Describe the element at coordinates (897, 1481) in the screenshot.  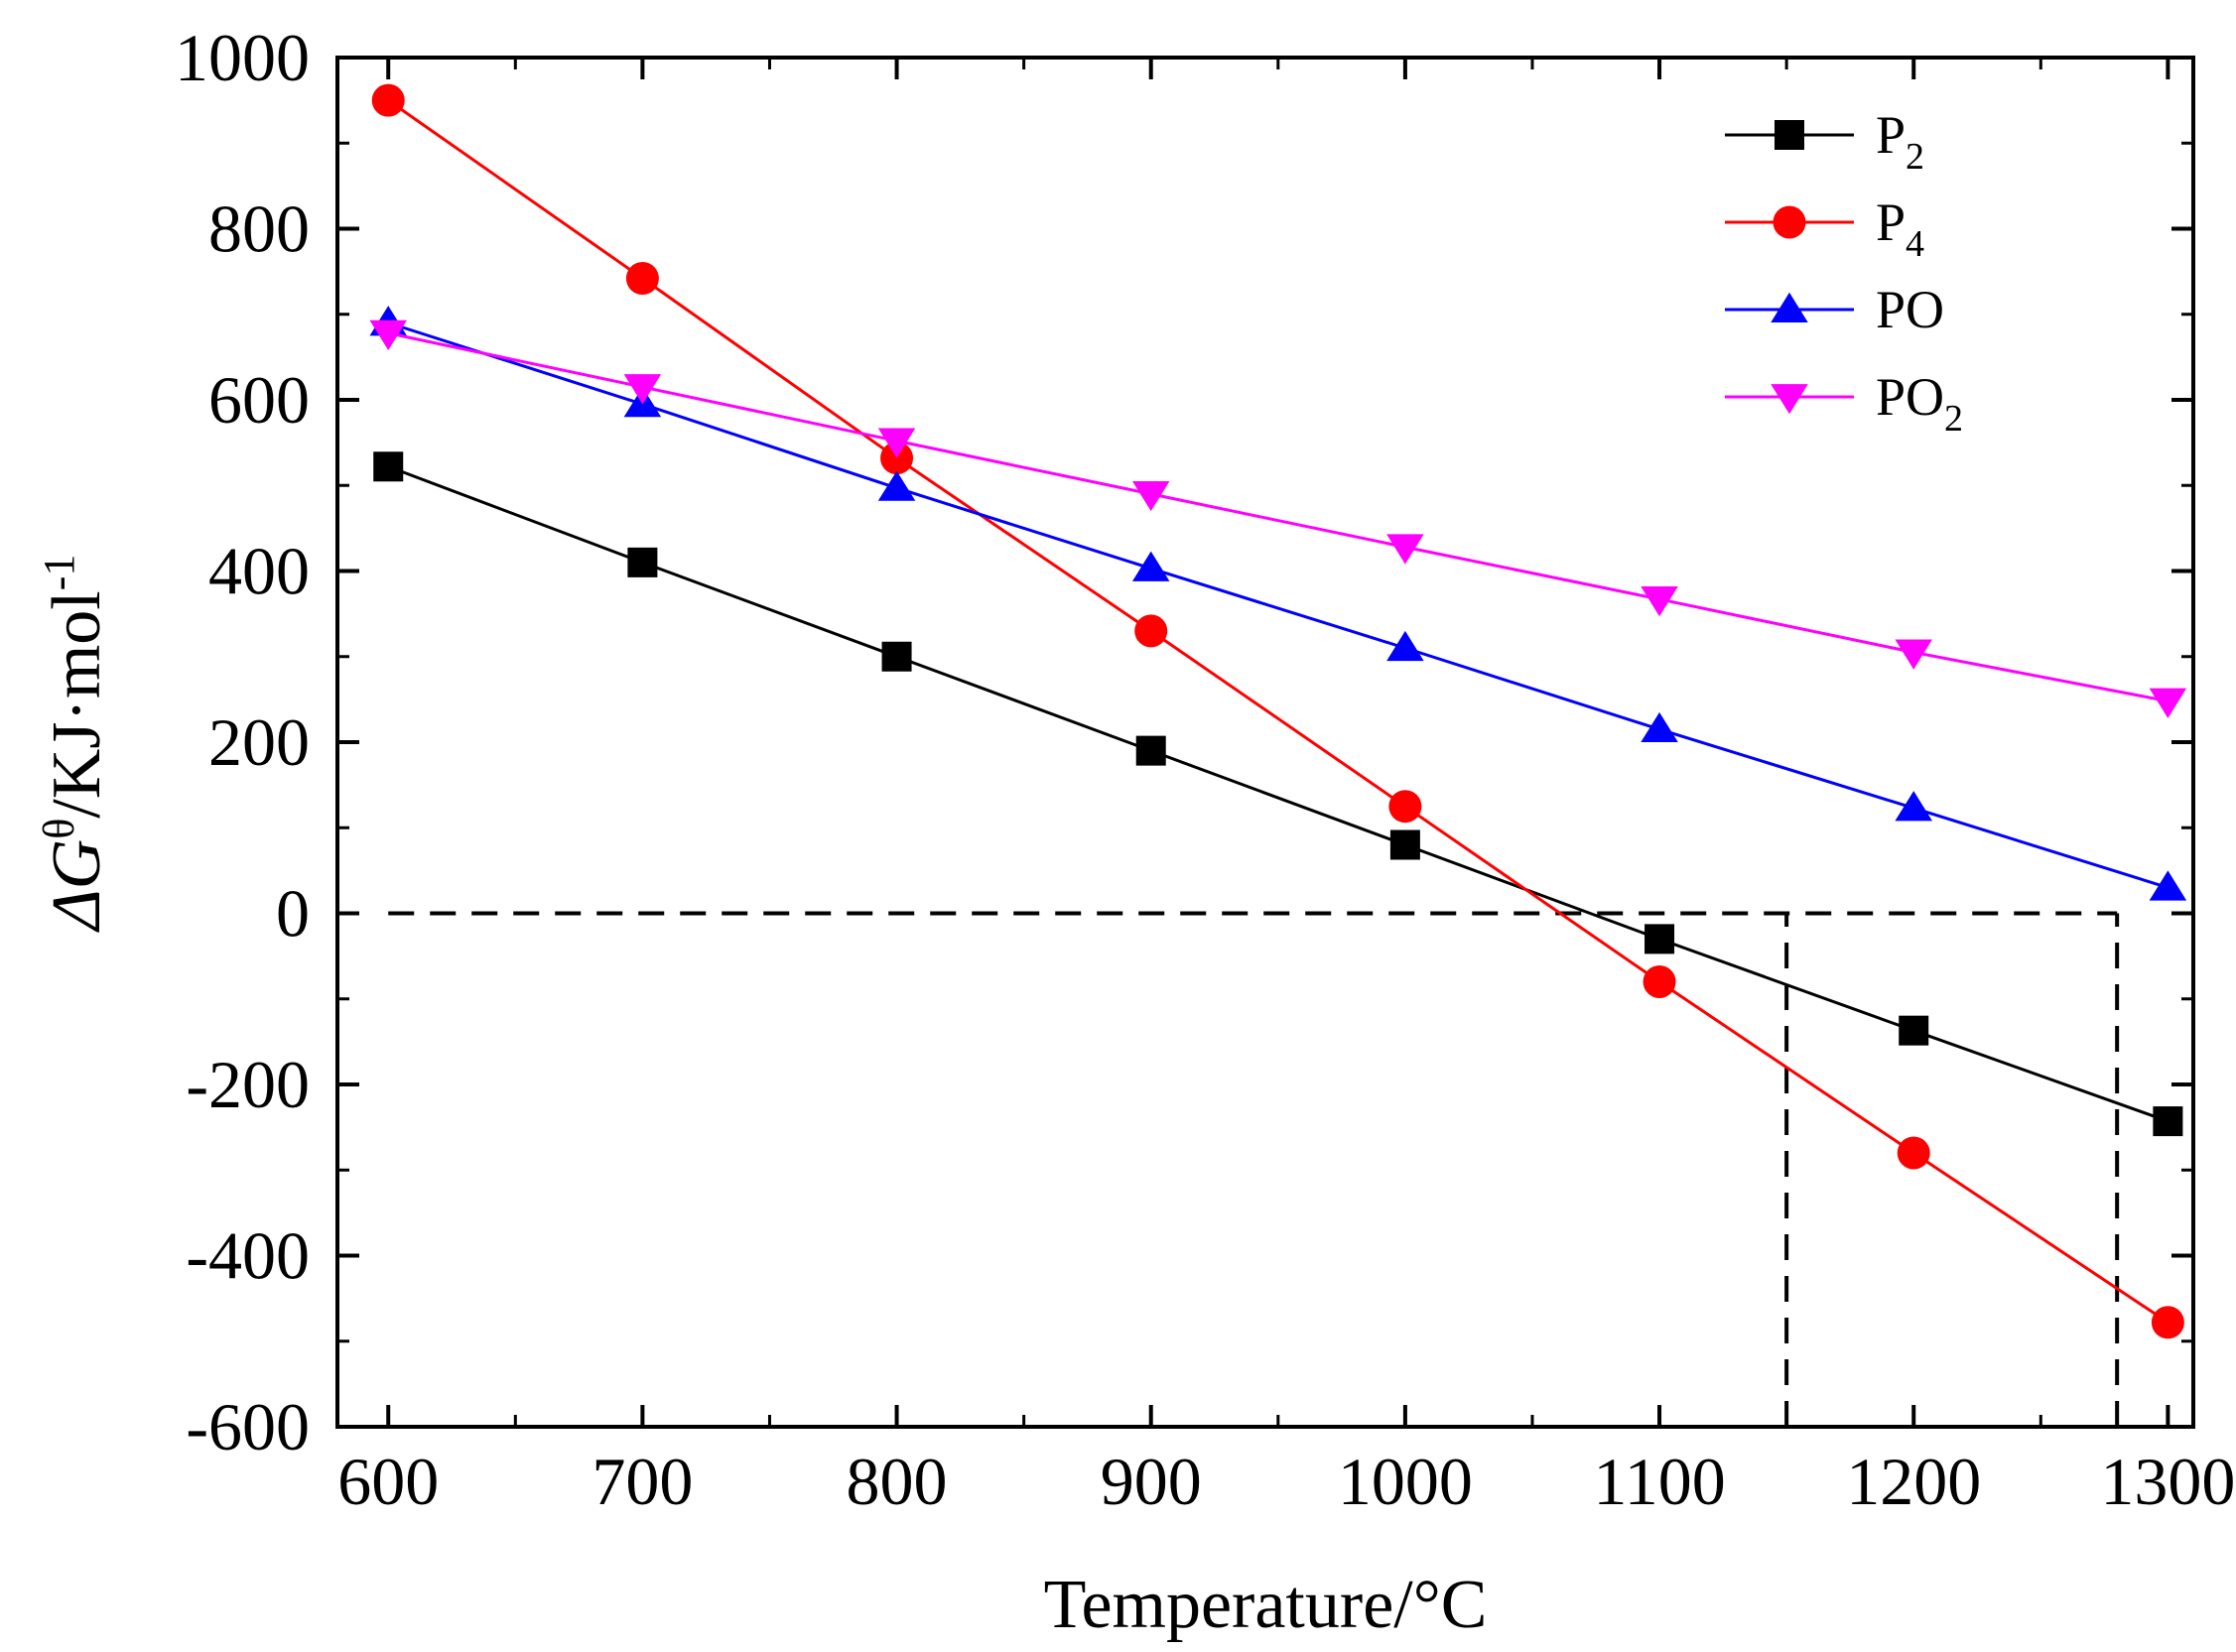
I see `x-tick-label: 800` at that location.